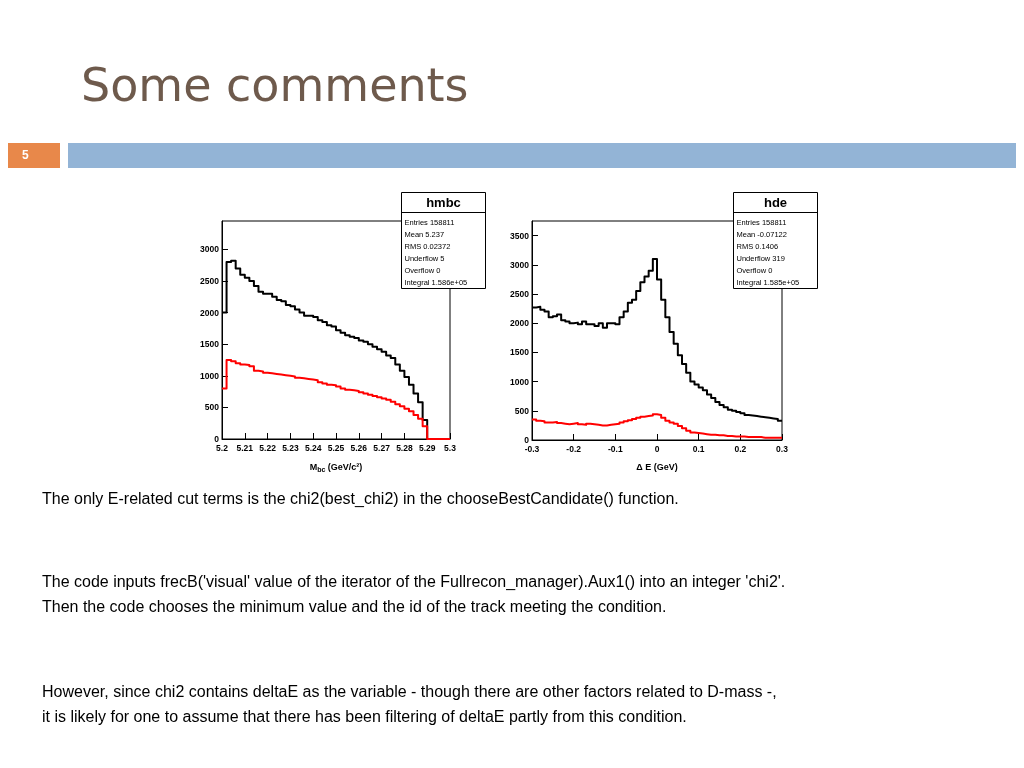  I want to click on y-tick-label: 3500, so click(520, 235).